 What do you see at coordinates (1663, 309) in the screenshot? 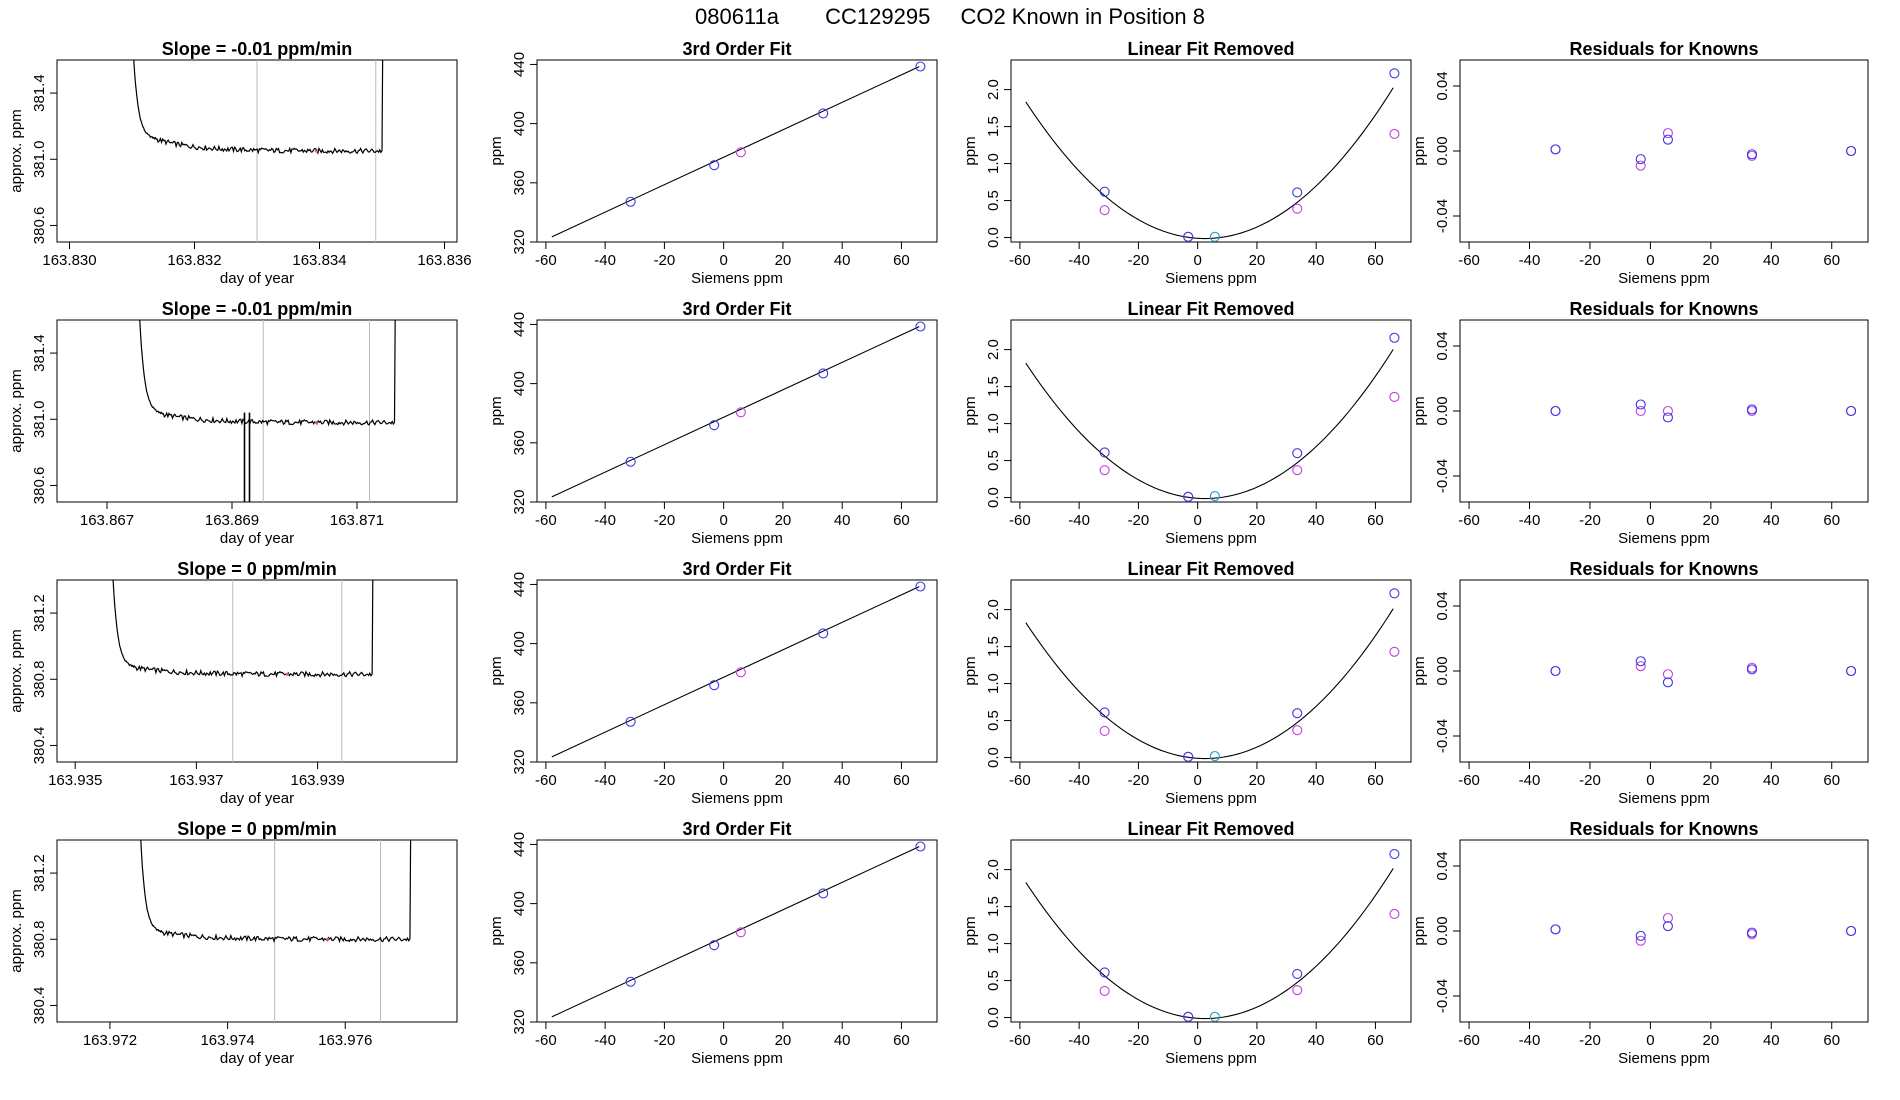
I see `panel-title: Residuals for Knowns` at bounding box center [1663, 309].